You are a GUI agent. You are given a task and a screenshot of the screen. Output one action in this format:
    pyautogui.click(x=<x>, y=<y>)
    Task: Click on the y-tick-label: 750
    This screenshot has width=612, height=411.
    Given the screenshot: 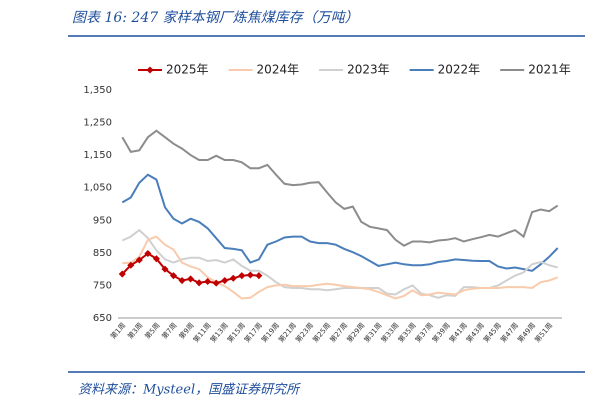 What is the action you would take?
    pyautogui.click(x=102, y=285)
    